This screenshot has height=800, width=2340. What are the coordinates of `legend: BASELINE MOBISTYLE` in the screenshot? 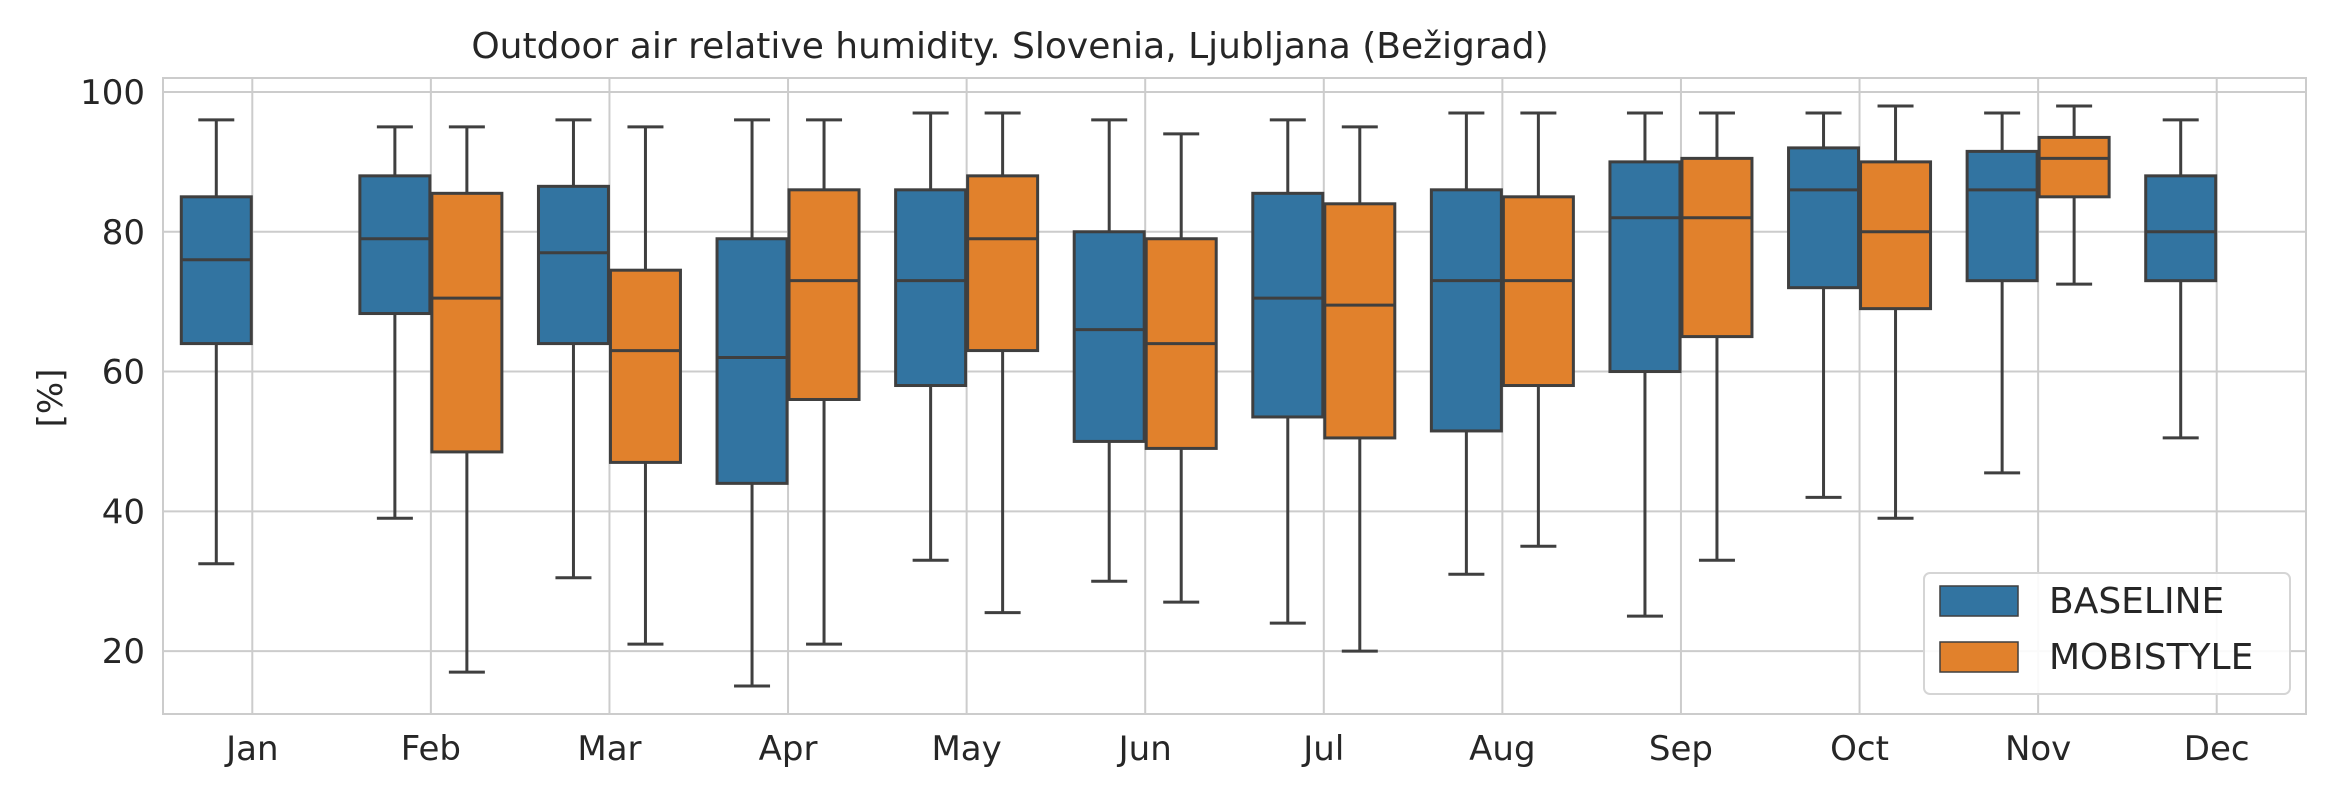 It's located at (2107, 633).